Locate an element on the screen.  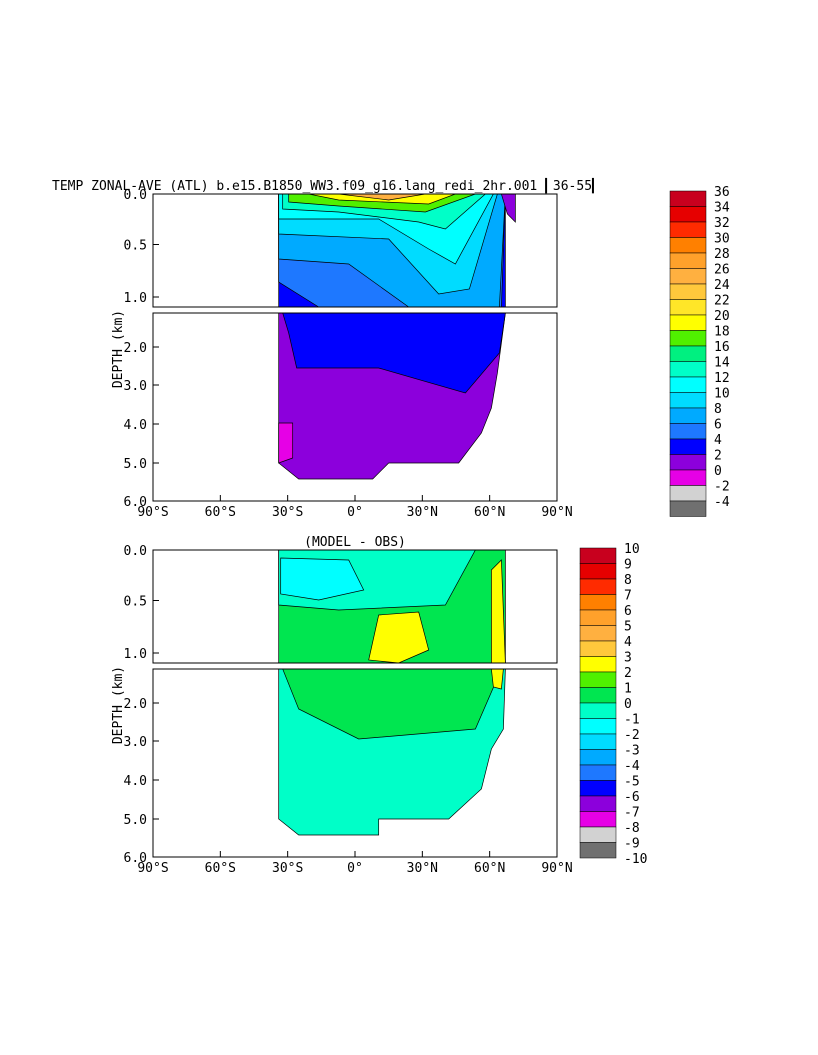
colorbar-label: -8 is located at coordinates (632, 828).